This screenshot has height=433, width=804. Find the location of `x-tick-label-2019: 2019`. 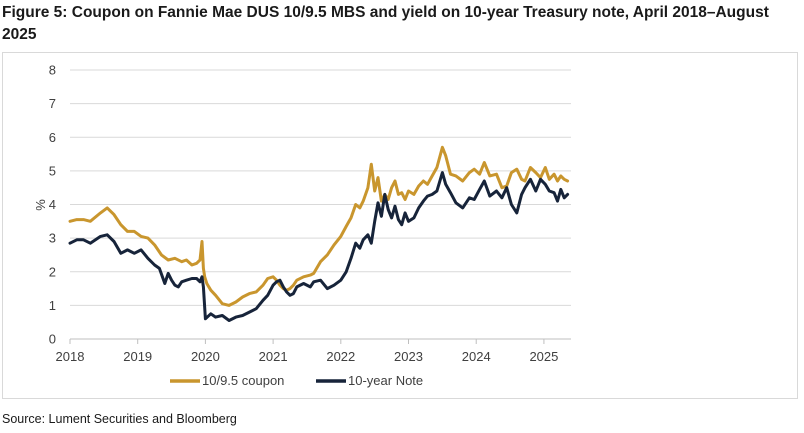

x-tick-label-2019: 2019 is located at coordinates (137, 356).